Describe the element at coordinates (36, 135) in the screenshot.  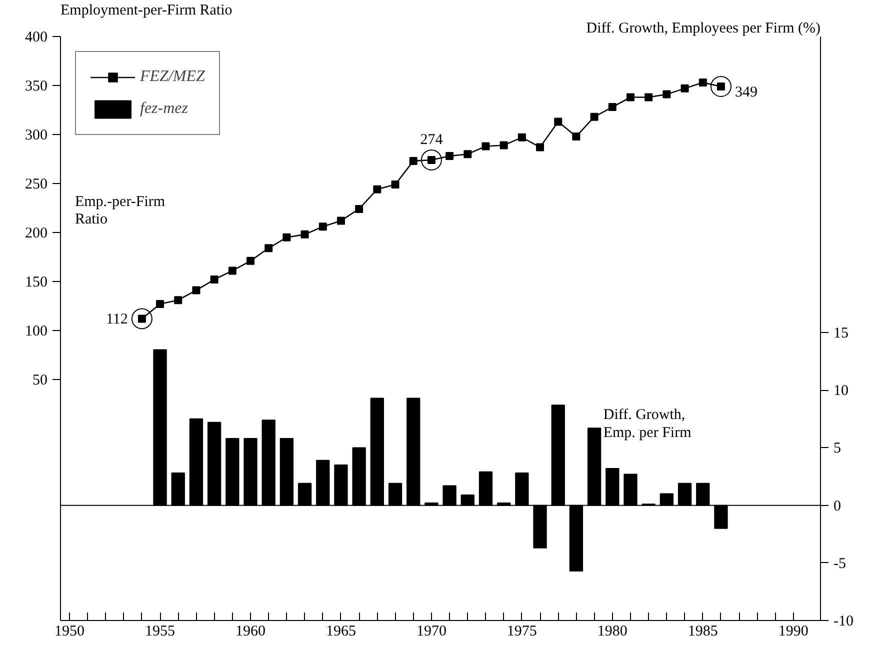
I see `y-tick-label: 300` at that location.